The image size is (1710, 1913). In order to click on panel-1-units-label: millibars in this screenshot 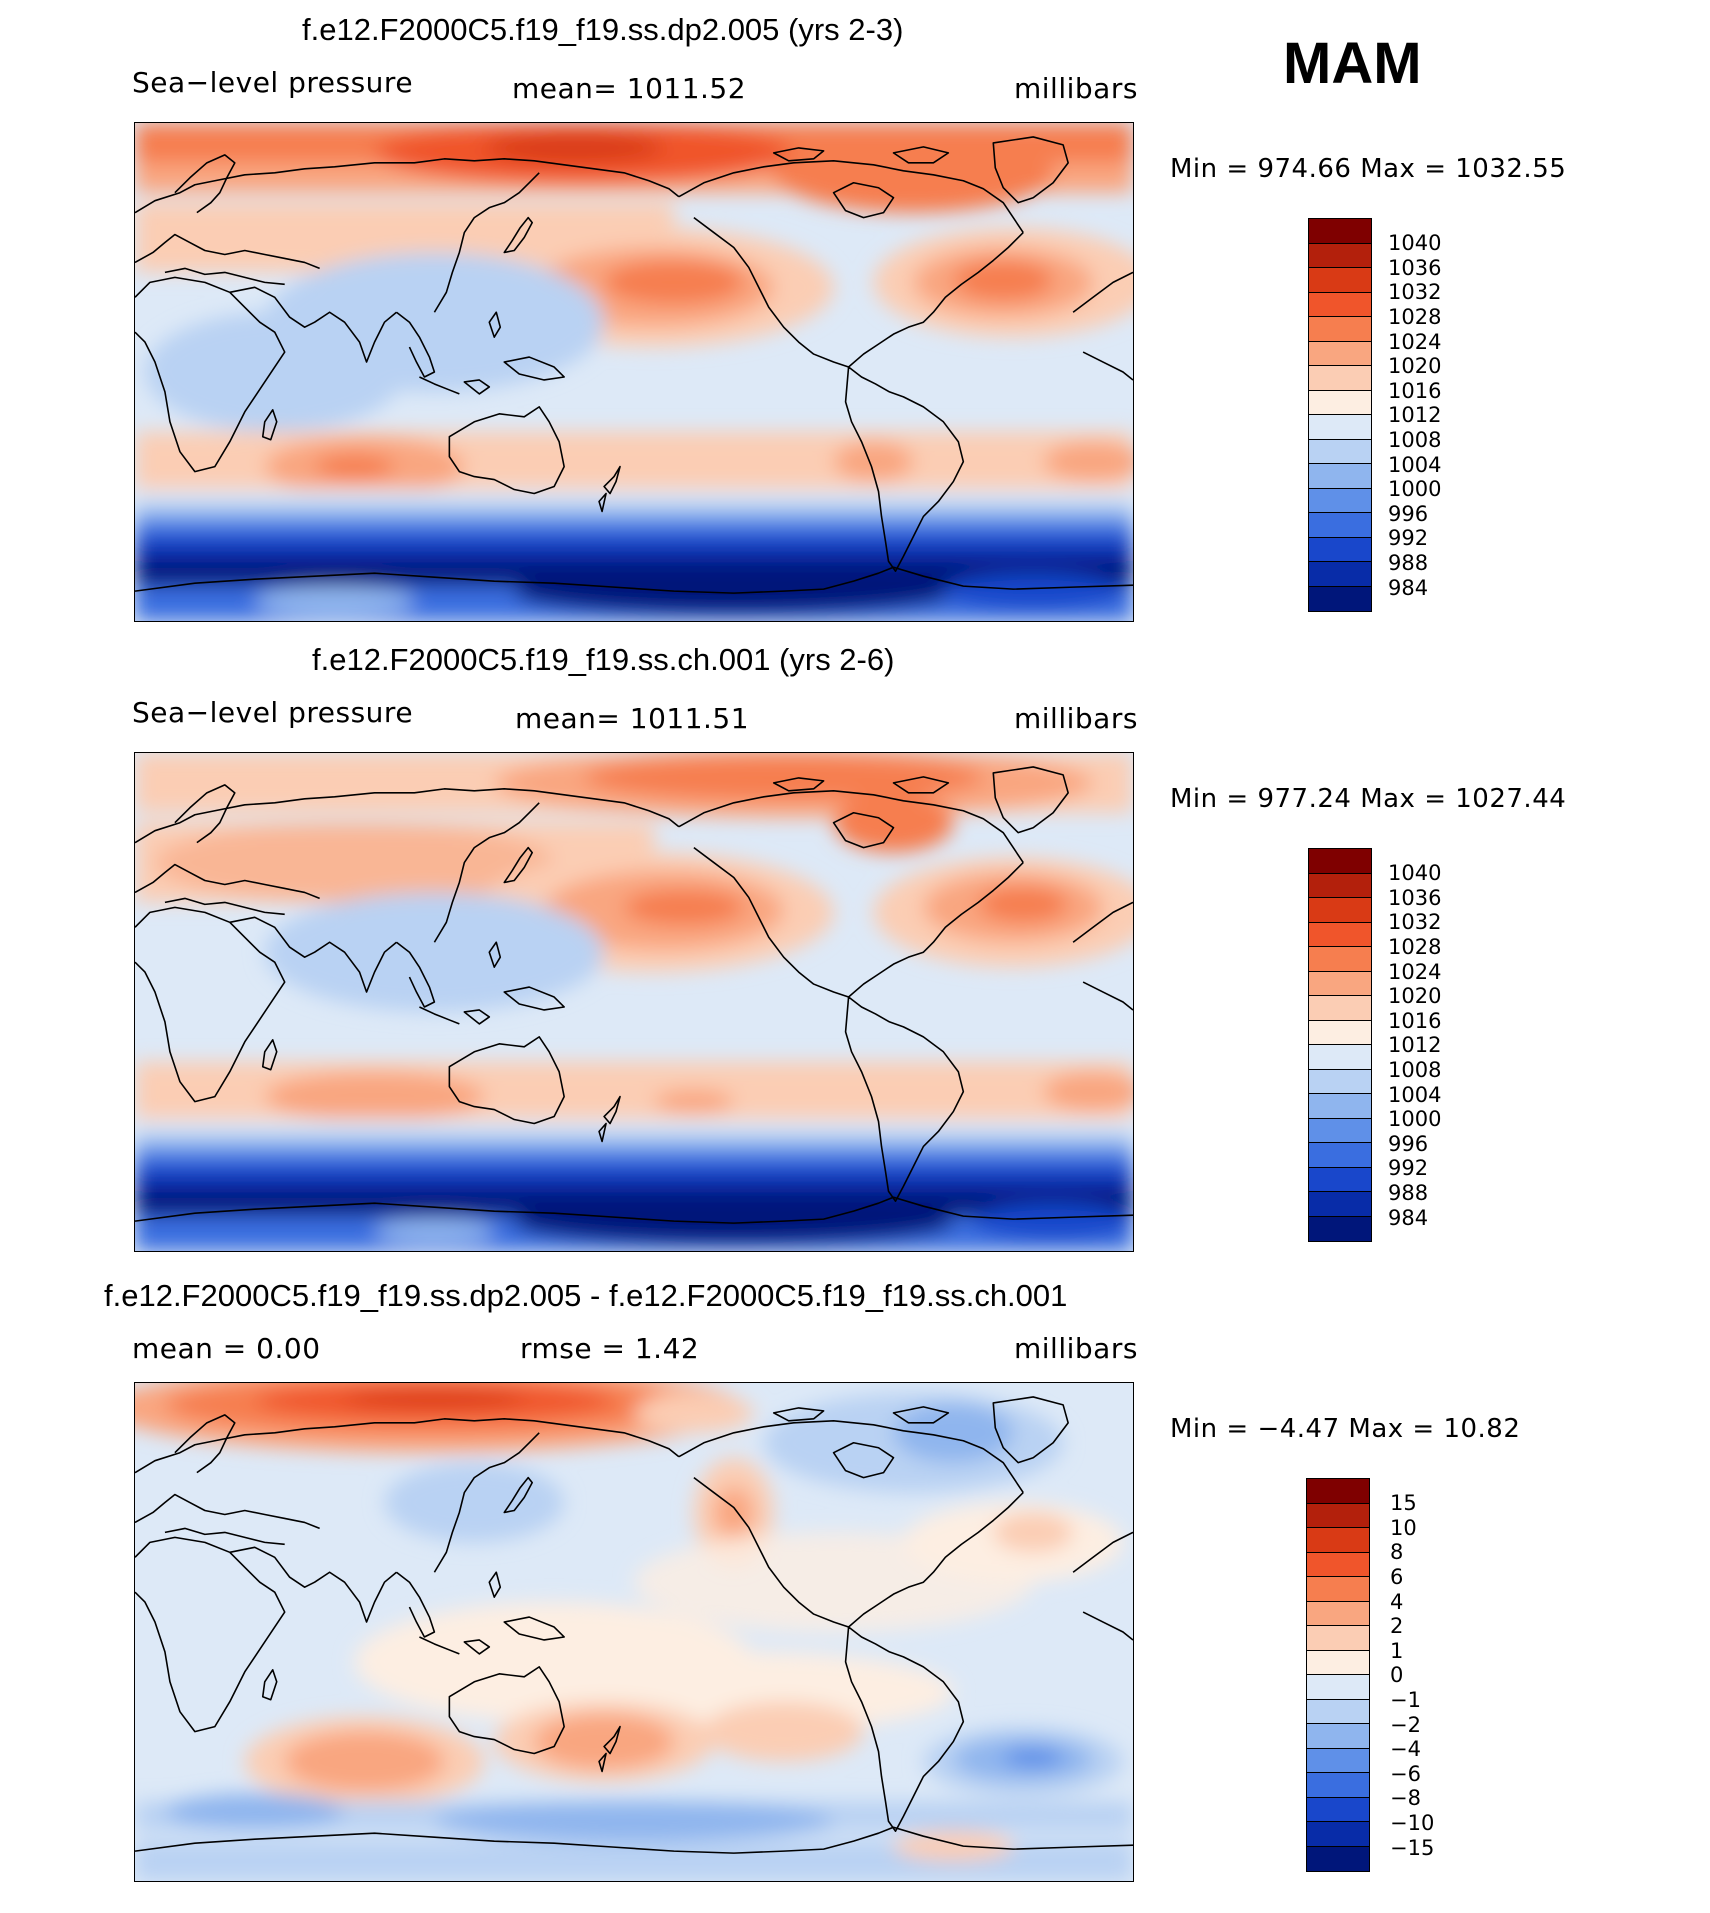, I will do `click(1076, 88)`.